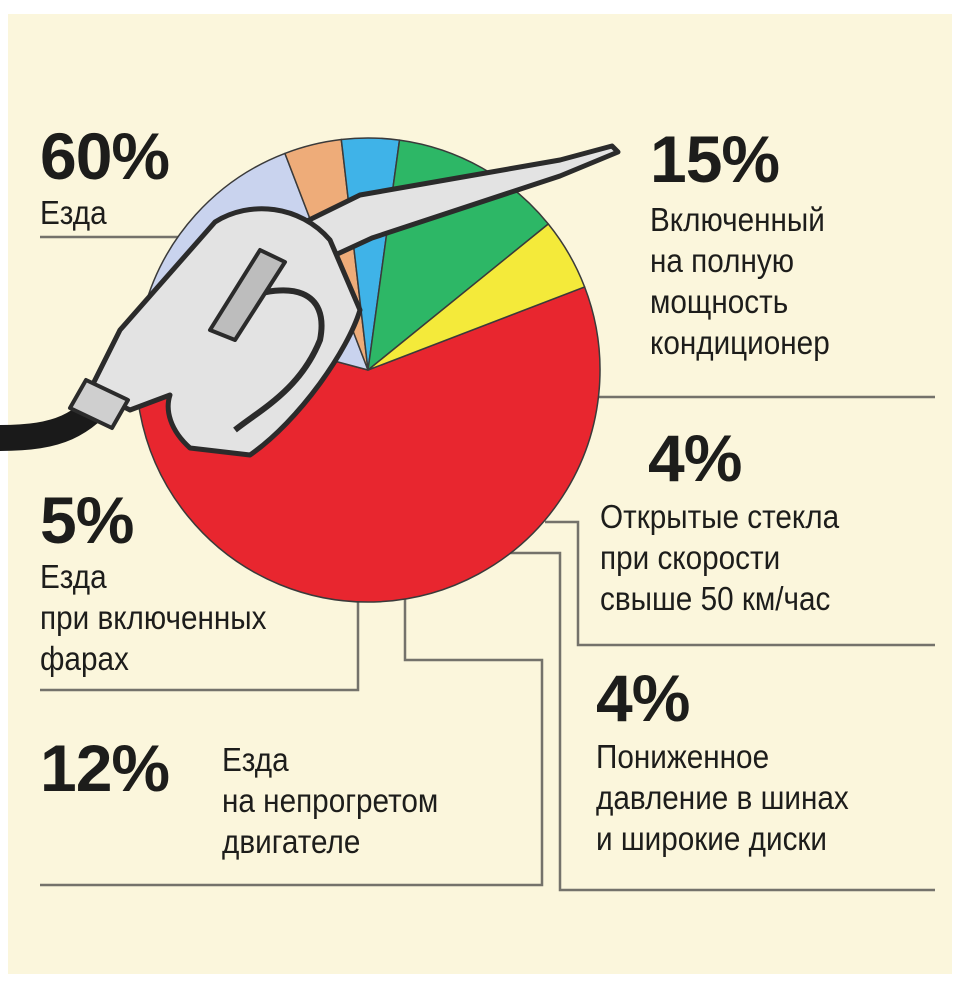 Image resolution: width=960 pixels, height=981 pixels. What do you see at coordinates (247, 295) in the screenshot?
I see `nozzle-handle-grip` at bounding box center [247, 295].